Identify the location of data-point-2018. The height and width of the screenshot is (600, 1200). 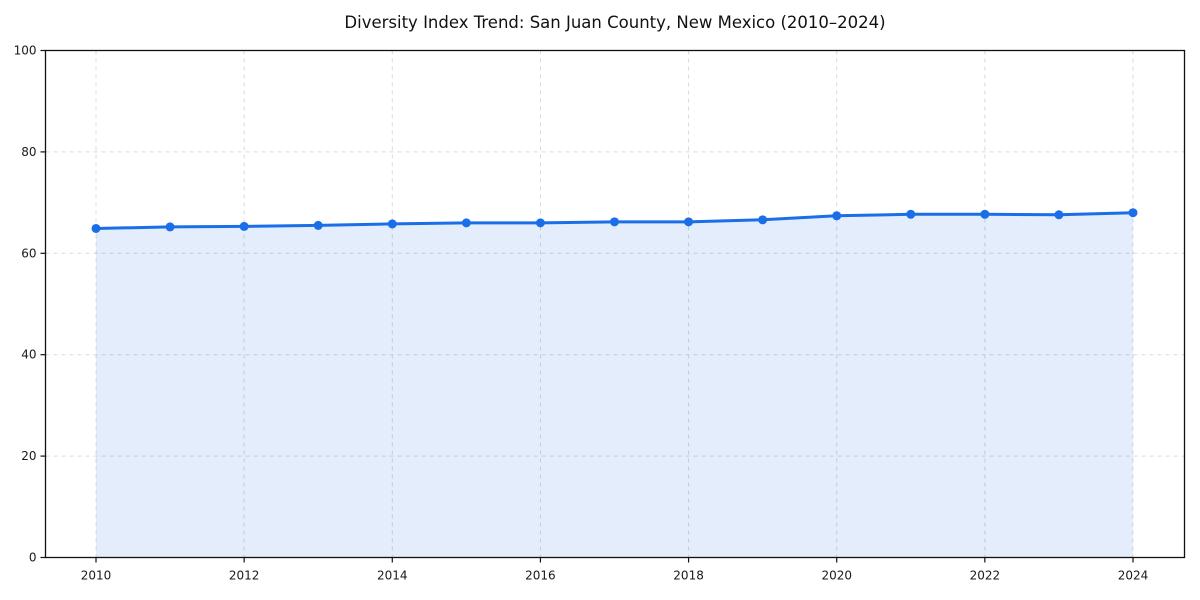
(689, 222).